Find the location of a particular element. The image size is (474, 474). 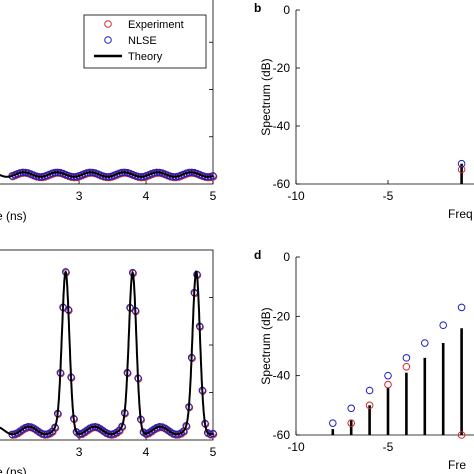

x-axis-label: Fre is located at coordinates (457, 465).